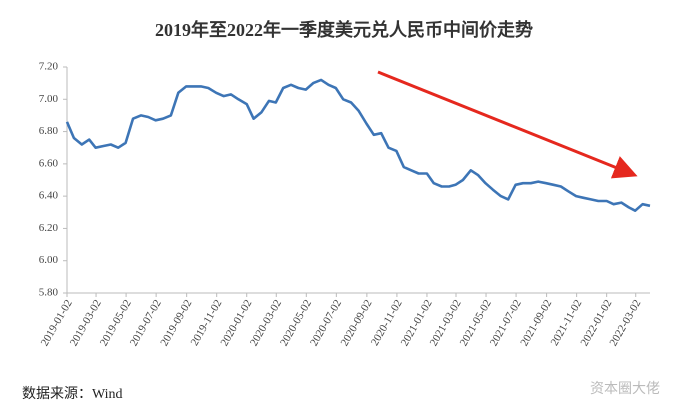  Describe the element at coordinates (49, 228) in the screenshot. I see `y-tick-label: 6.20` at that location.